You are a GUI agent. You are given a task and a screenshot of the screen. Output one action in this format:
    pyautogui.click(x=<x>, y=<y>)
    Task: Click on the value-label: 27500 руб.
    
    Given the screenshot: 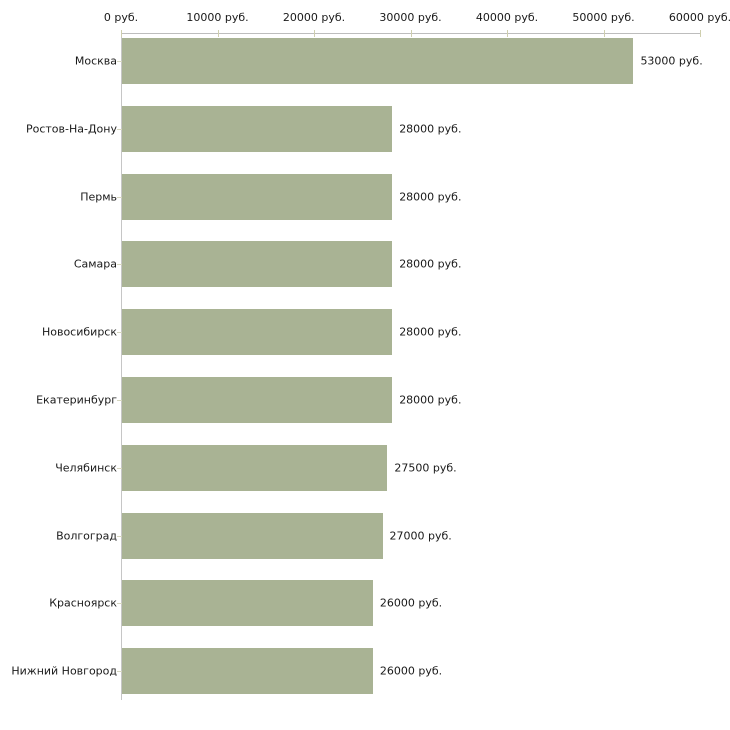 What is the action you would take?
    pyautogui.click(x=425, y=468)
    